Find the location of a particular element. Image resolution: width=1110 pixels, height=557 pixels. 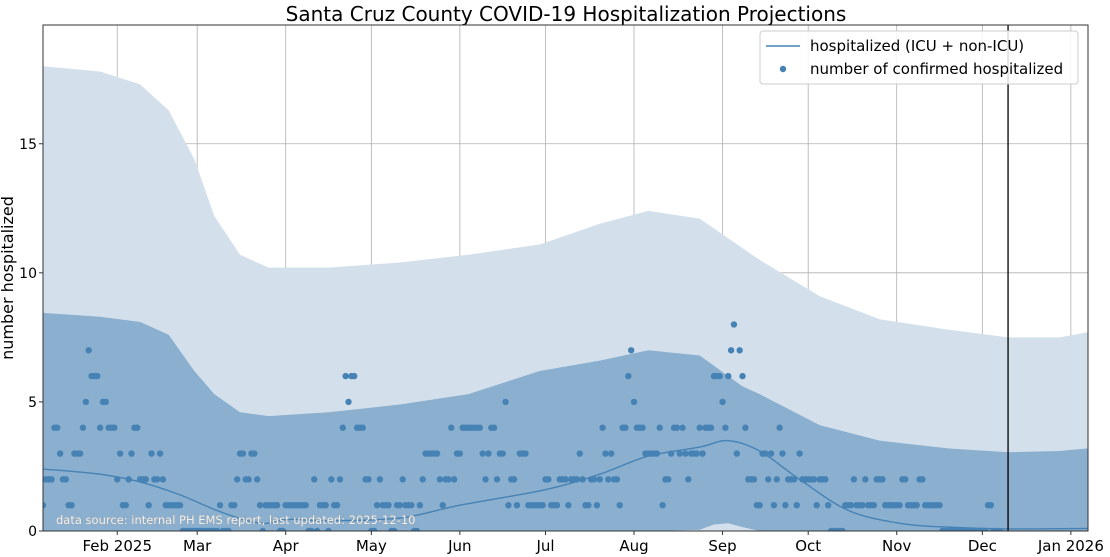

y-tick-label: 0 is located at coordinates (32, 532).